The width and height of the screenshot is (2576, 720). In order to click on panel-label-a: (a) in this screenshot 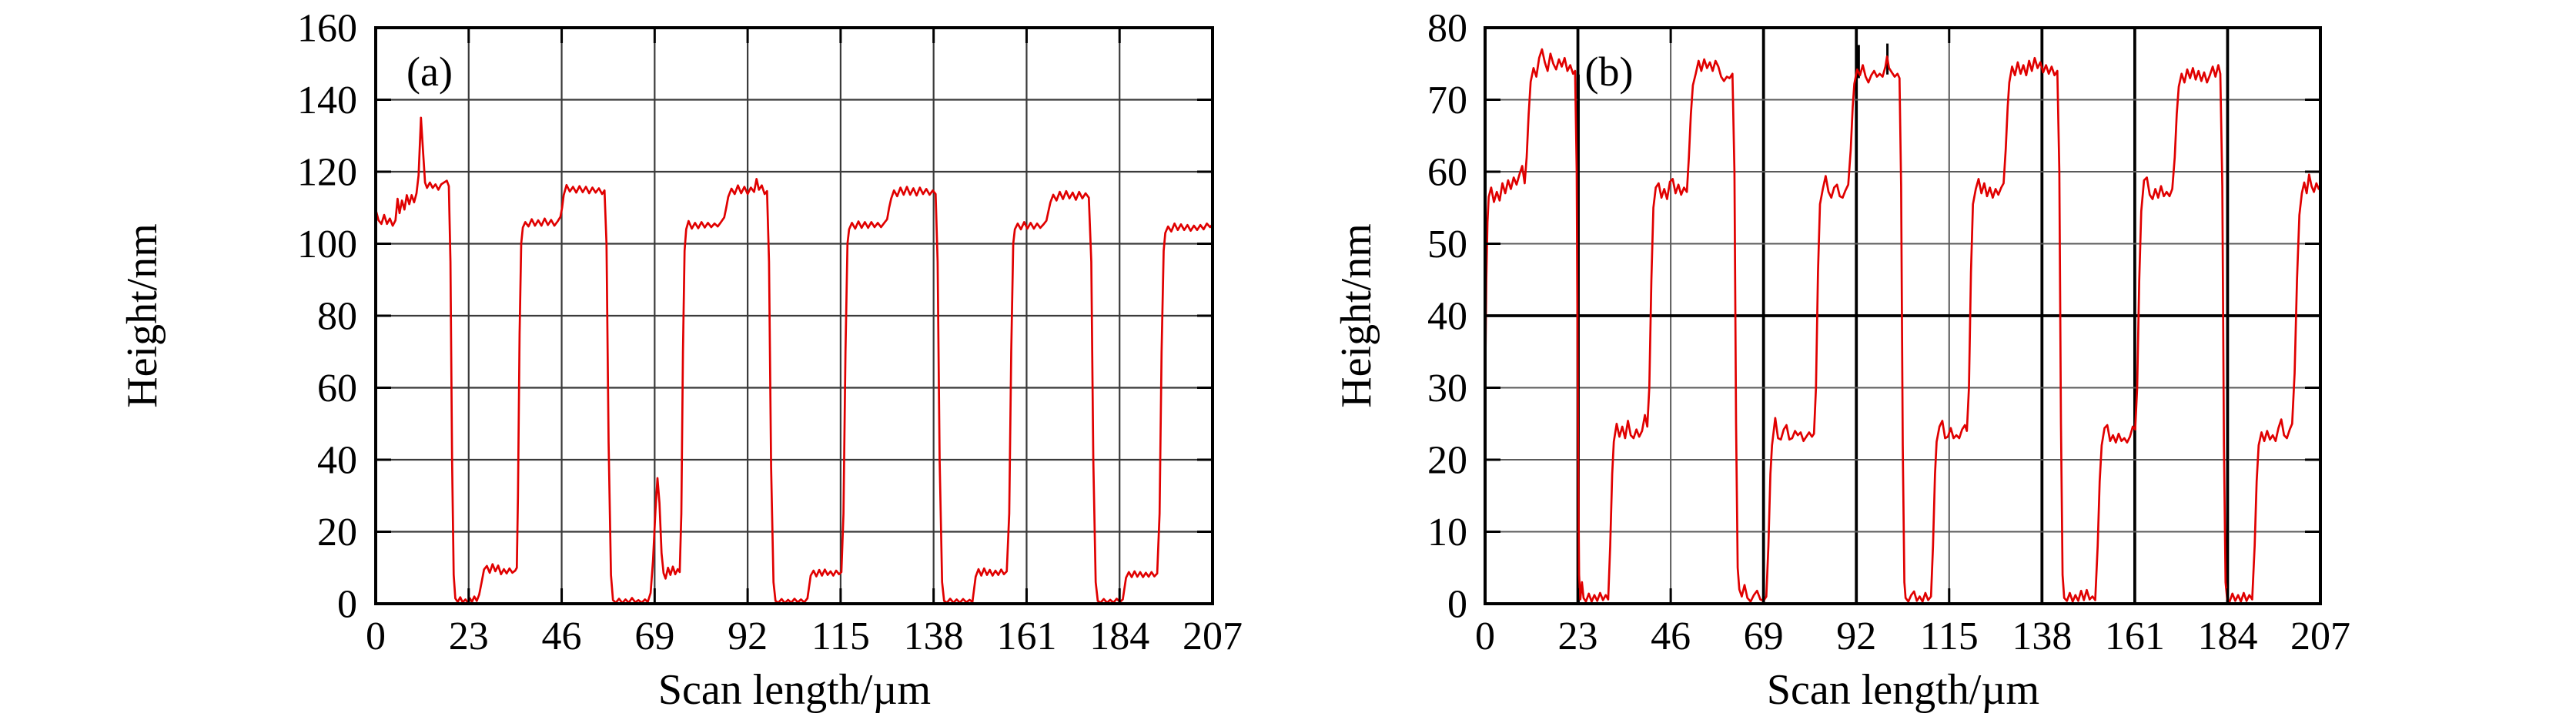, I will do `click(430, 72)`.